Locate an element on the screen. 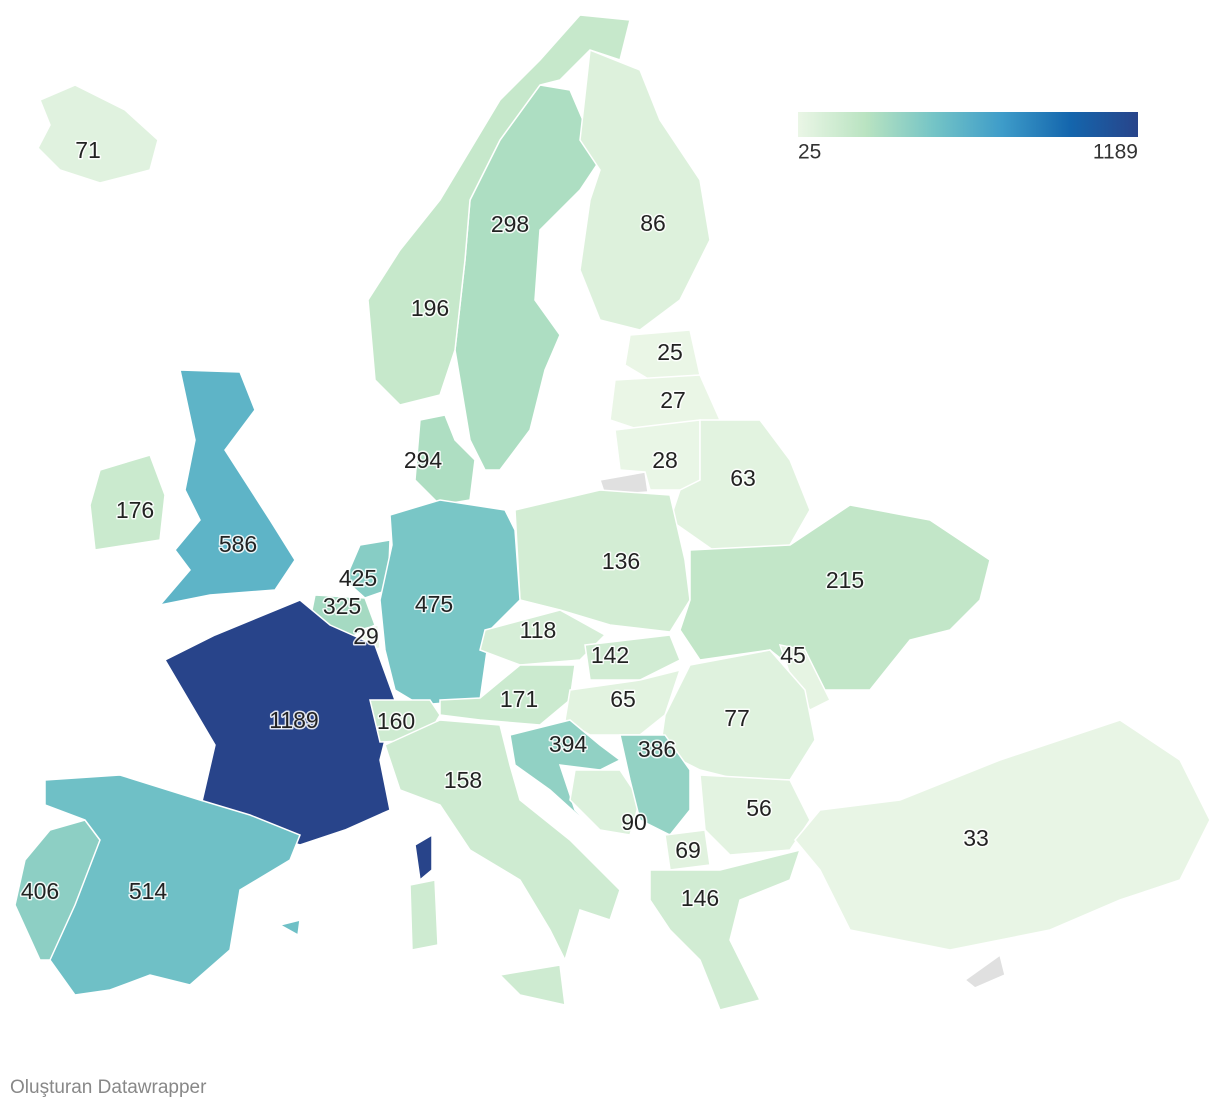 Image resolution: width=1220 pixels, height=1110 pixels. value-label: 69 is located at coordinates (688, 850).